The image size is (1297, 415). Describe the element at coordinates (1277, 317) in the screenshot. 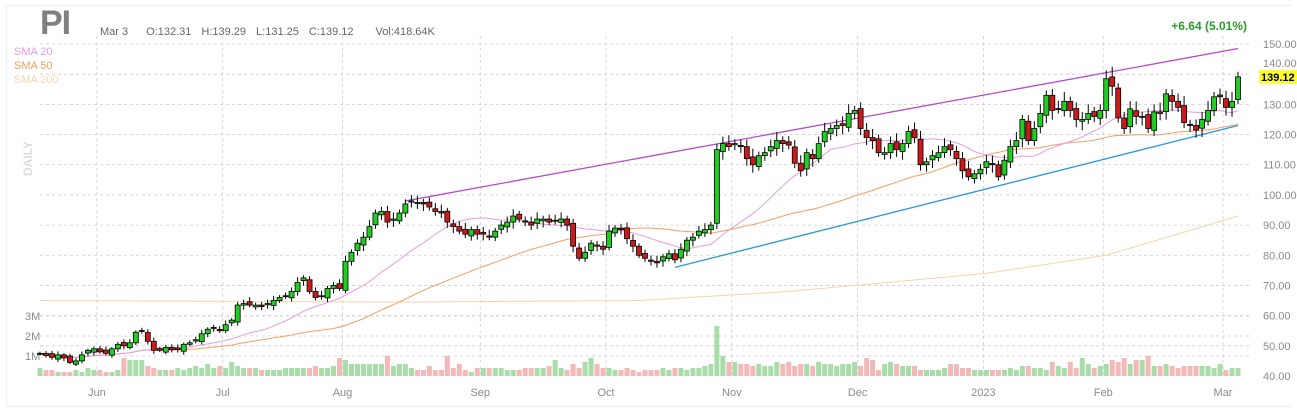

I see `y-tick-label: 60.00` at that location.